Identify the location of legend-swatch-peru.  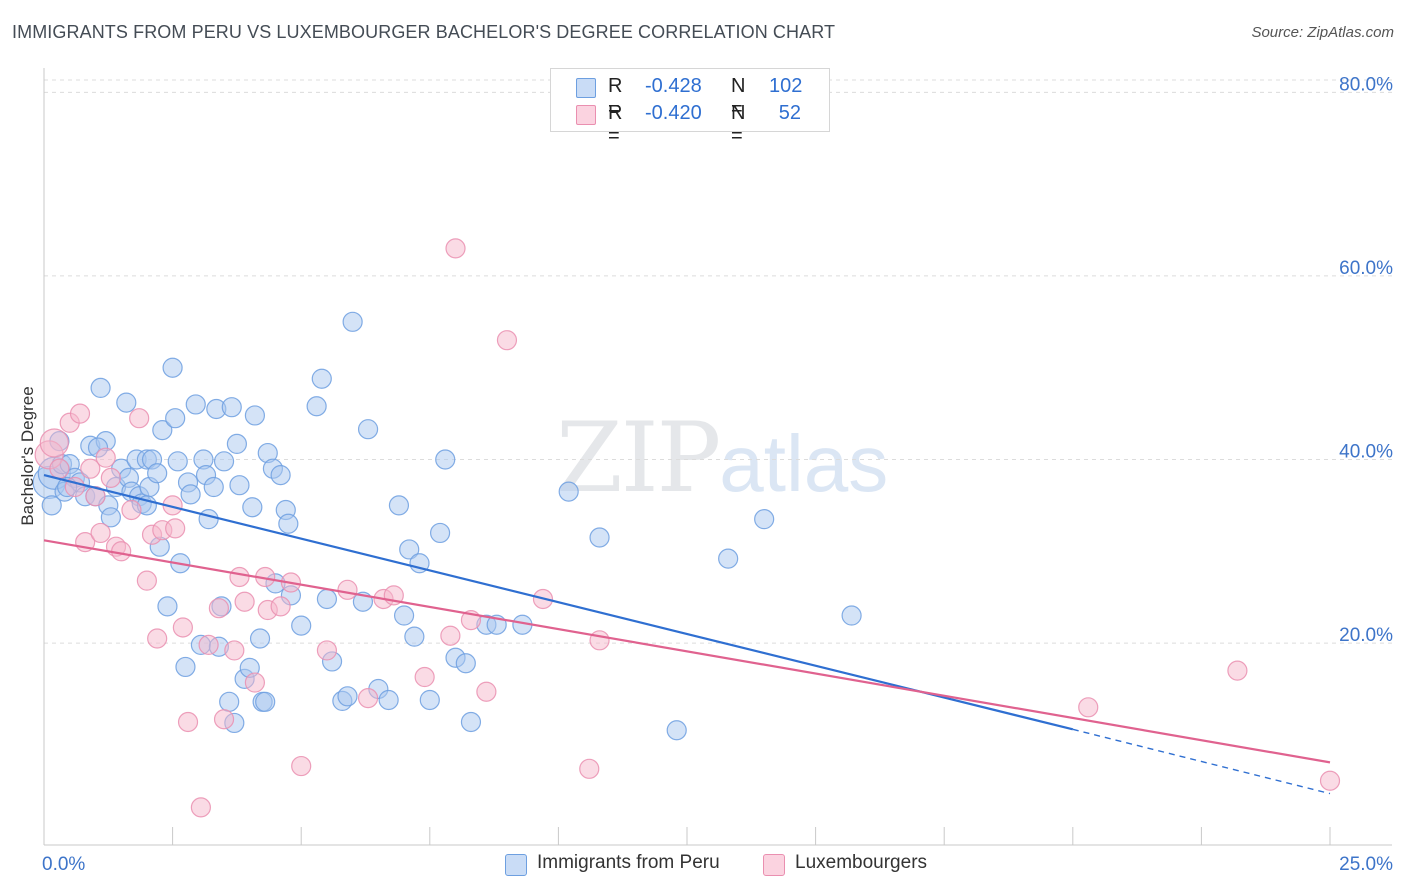
(516, 865).